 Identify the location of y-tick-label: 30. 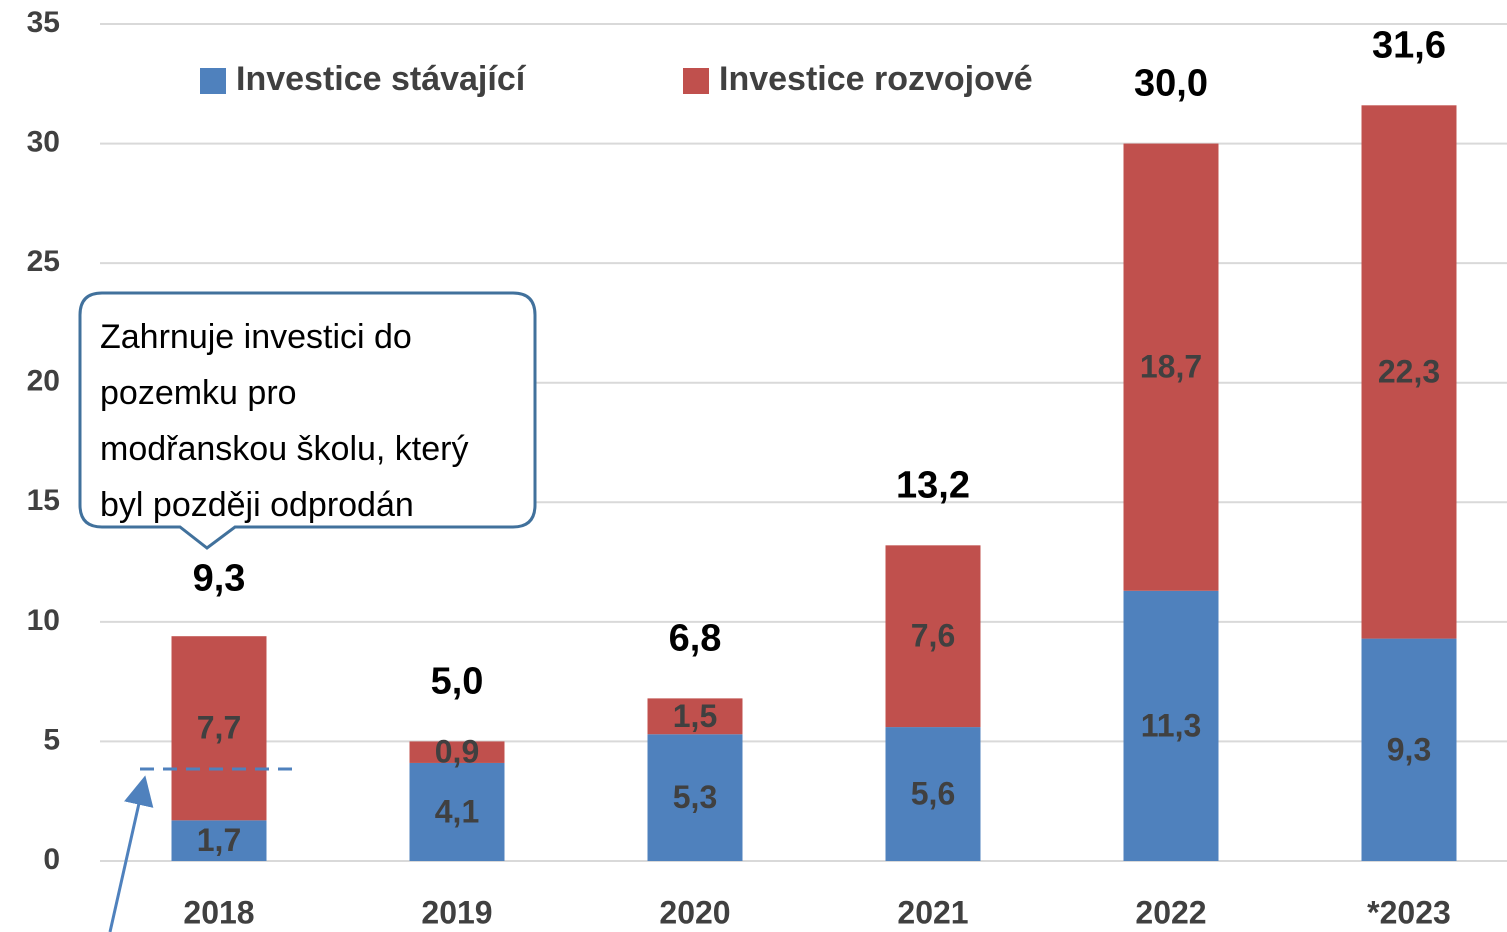
(43, 141).